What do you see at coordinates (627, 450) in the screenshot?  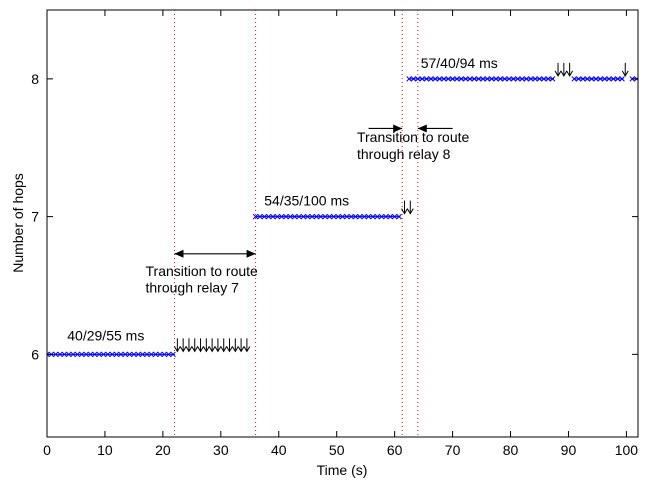 I see `x-tick-label: 100` at bounding box center [627, 450].